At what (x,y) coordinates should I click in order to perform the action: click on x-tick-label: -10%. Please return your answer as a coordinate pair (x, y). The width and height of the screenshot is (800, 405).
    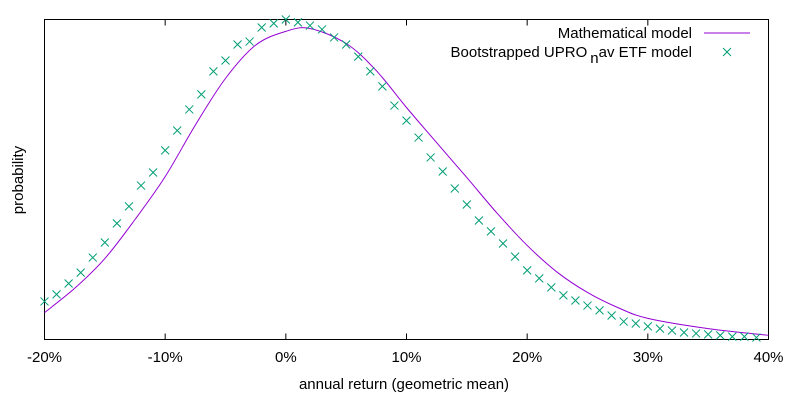
    Looking at the image, I should click on (165, 357).